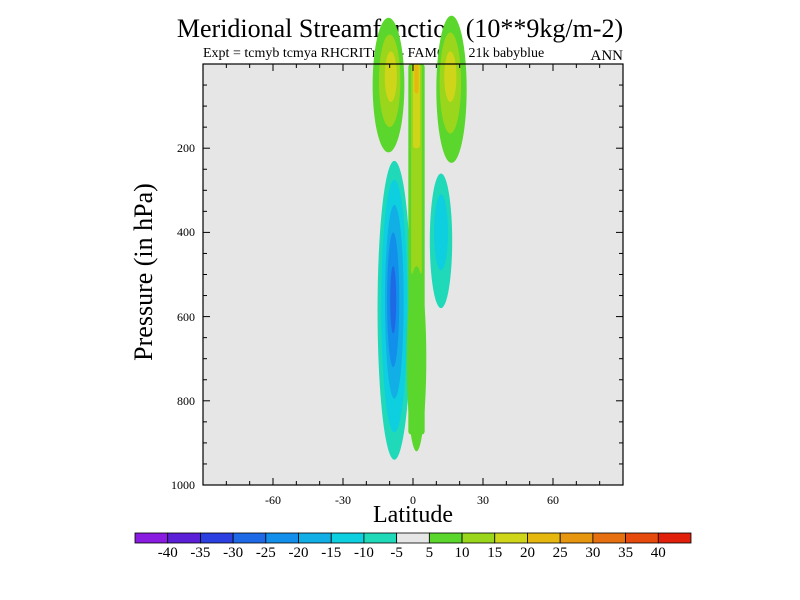  I want to click on colorbar-label: 10, so click(462, 553).